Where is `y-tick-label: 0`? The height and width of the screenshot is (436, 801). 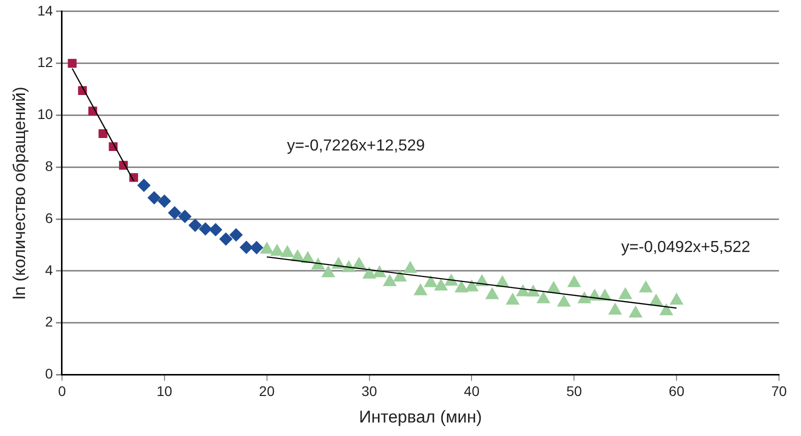
y-tick-label: 0 is located at coordinates (49, 374).